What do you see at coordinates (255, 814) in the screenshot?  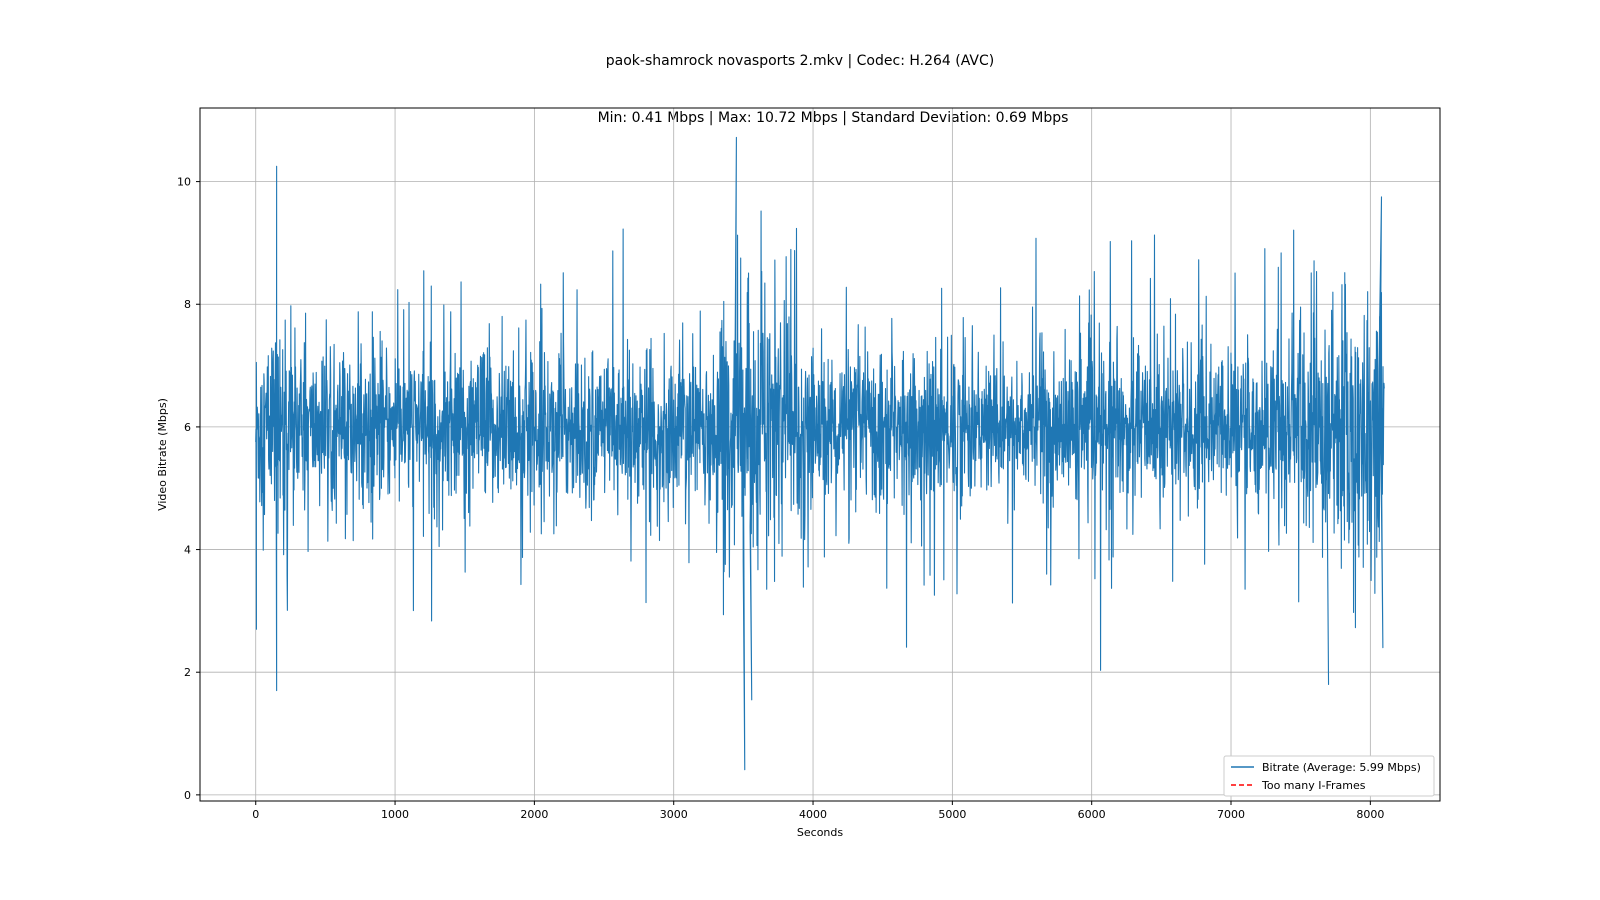 I see `x-tick-label: 0` at bounding box center [255, 814].